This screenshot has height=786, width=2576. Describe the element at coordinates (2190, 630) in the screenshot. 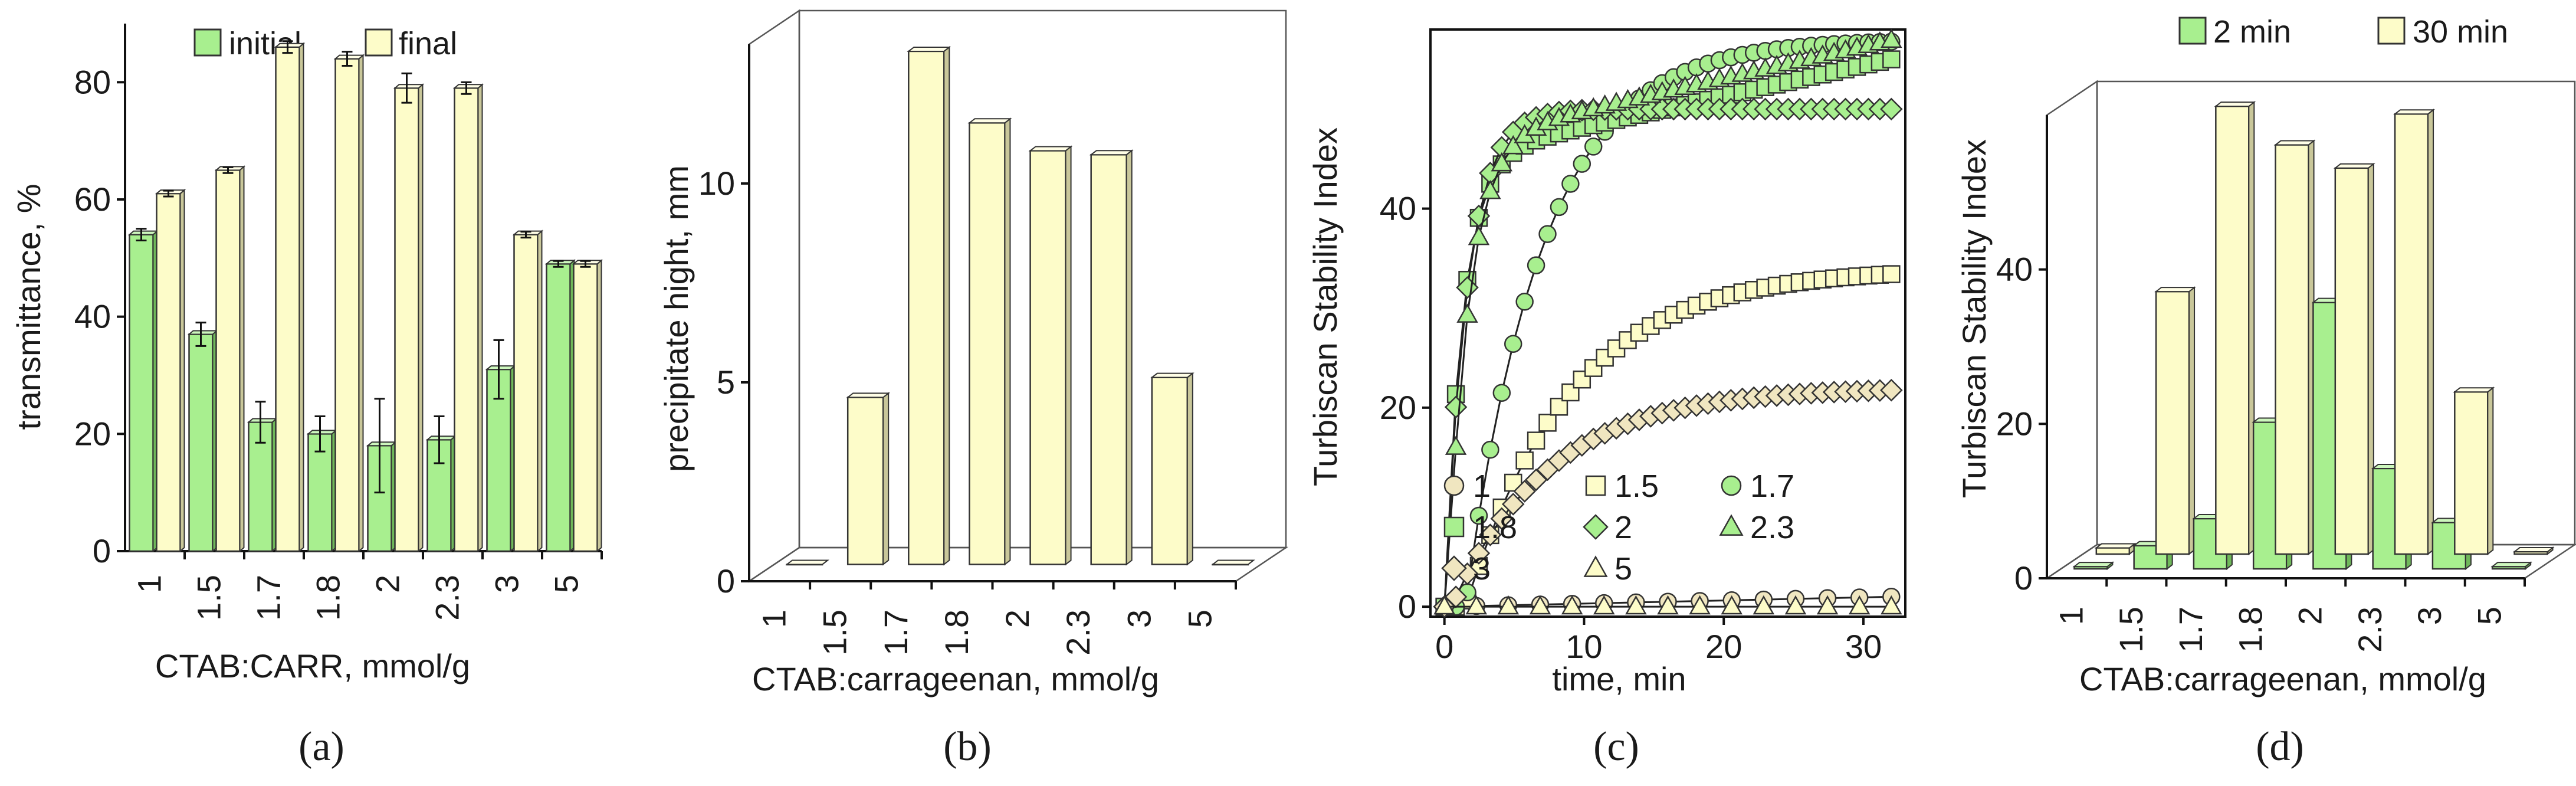

I see `panel-d-x-tick-label: 1.7` at that location.